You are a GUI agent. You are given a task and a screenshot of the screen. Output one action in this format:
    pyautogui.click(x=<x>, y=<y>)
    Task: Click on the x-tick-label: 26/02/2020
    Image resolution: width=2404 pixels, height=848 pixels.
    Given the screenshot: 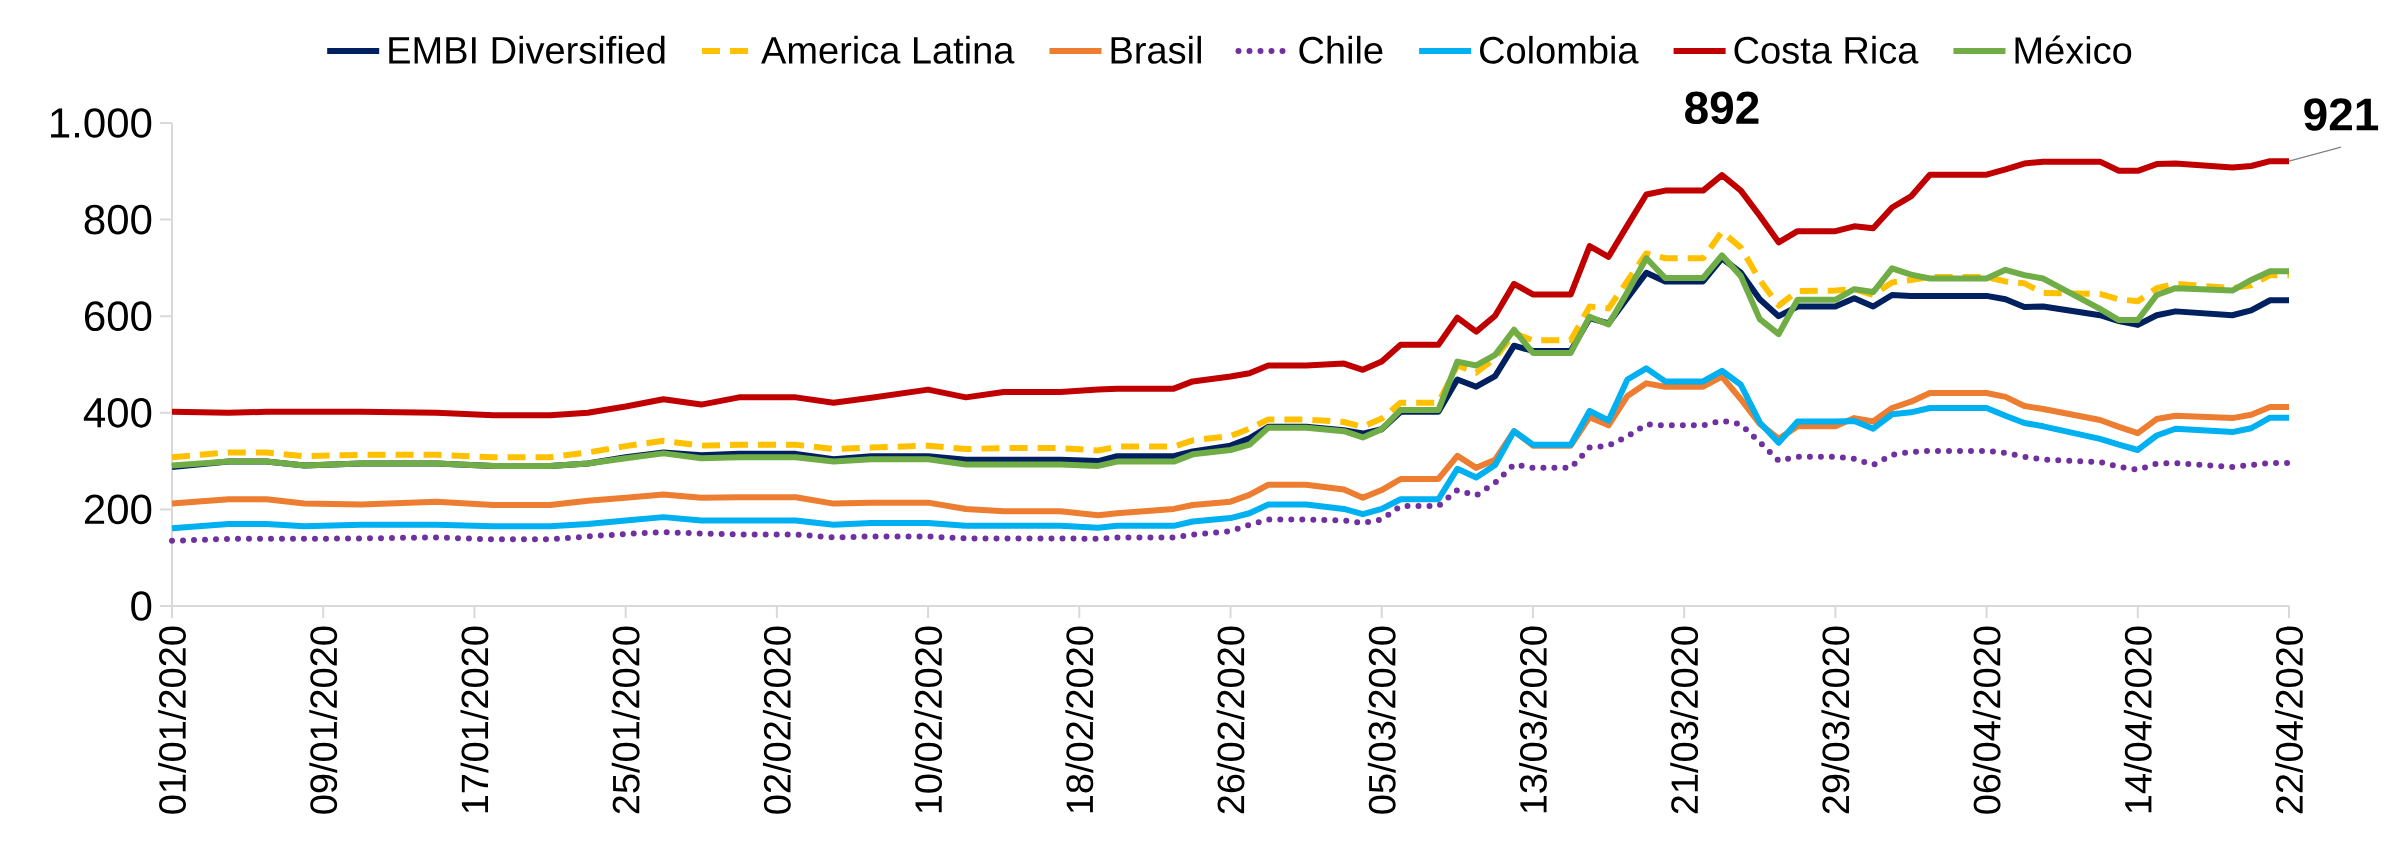 What is the action you would take?
    pyautogui.click(x=1230, y=720)
    